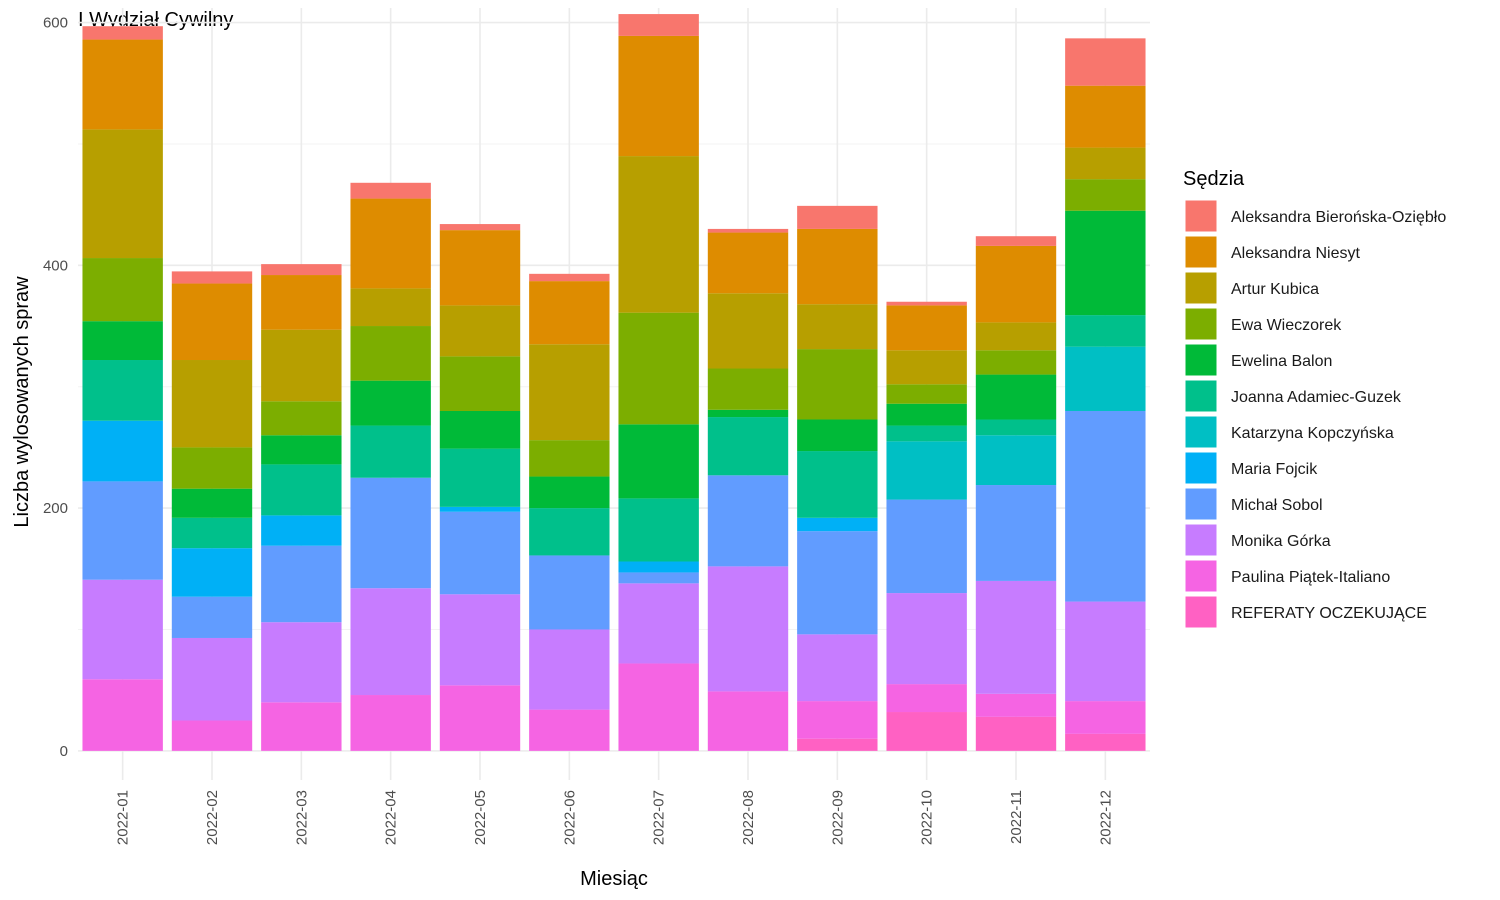 This screenshot has width=1500, height=900. Describe the element at coordinates (1329, 613) in the screenshot. I see `legend-label: REFERATY OCZEKUJĄCE` at that location.